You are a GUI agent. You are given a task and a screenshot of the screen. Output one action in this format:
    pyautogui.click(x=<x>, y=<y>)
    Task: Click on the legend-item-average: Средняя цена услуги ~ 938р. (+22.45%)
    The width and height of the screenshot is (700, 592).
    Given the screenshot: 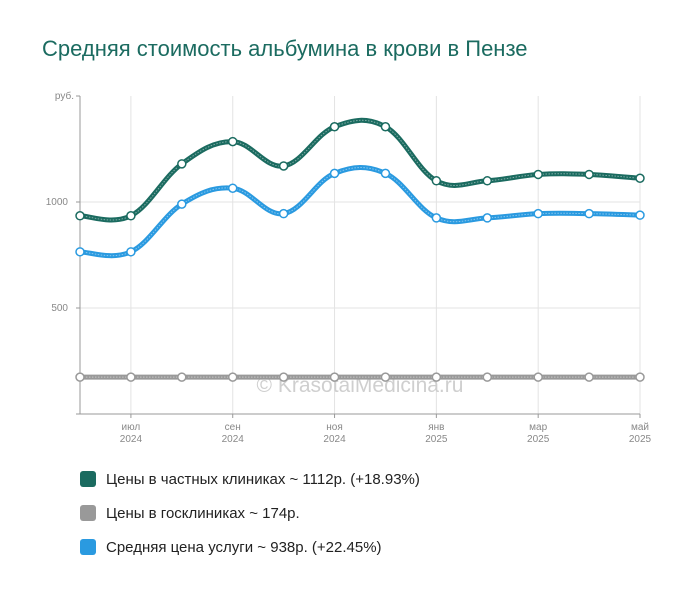 What is the action you would take?
    pyautogui.click(x=250, y=547)
    